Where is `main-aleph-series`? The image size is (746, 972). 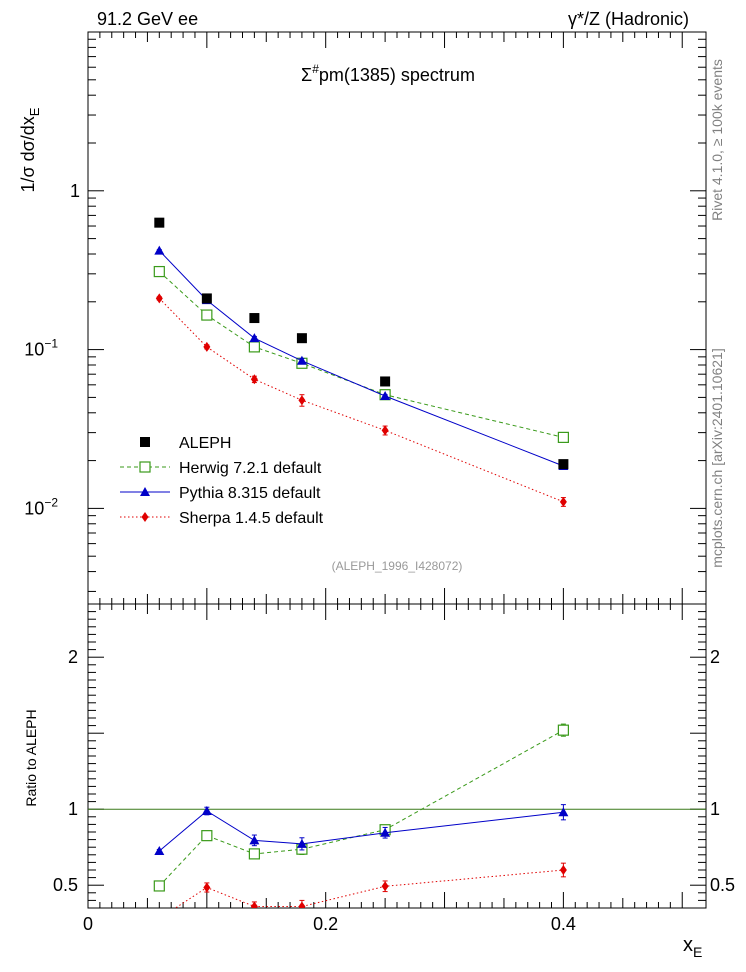
main-aleph-series is located at coordinates (361, 343).